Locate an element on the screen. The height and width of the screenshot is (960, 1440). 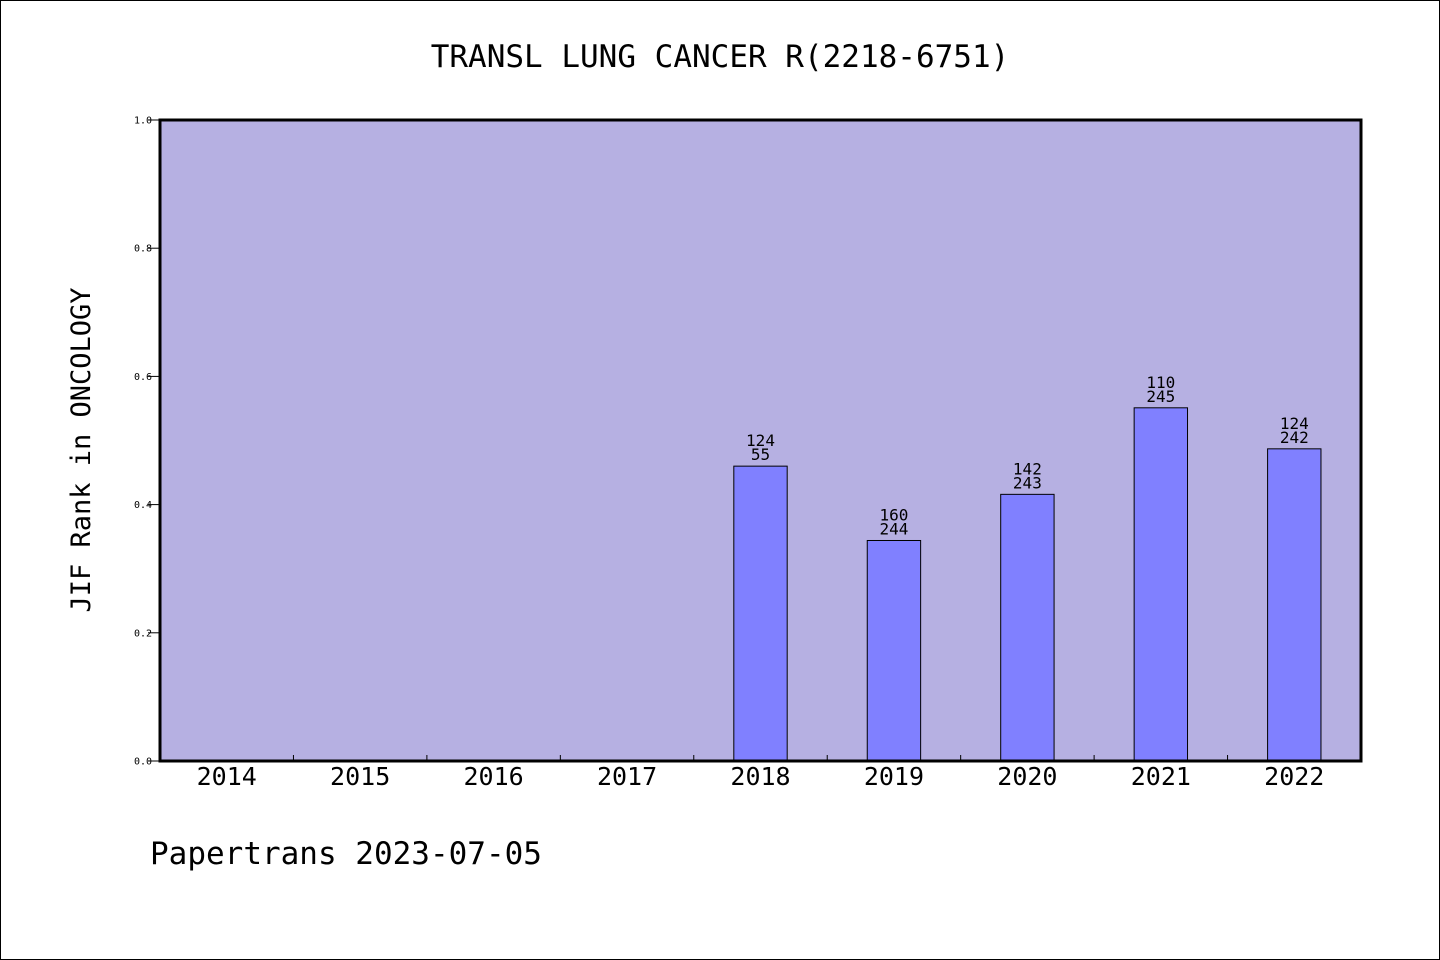
x-tick-label-2021: 2021 is located at coordinates (1161, 776).